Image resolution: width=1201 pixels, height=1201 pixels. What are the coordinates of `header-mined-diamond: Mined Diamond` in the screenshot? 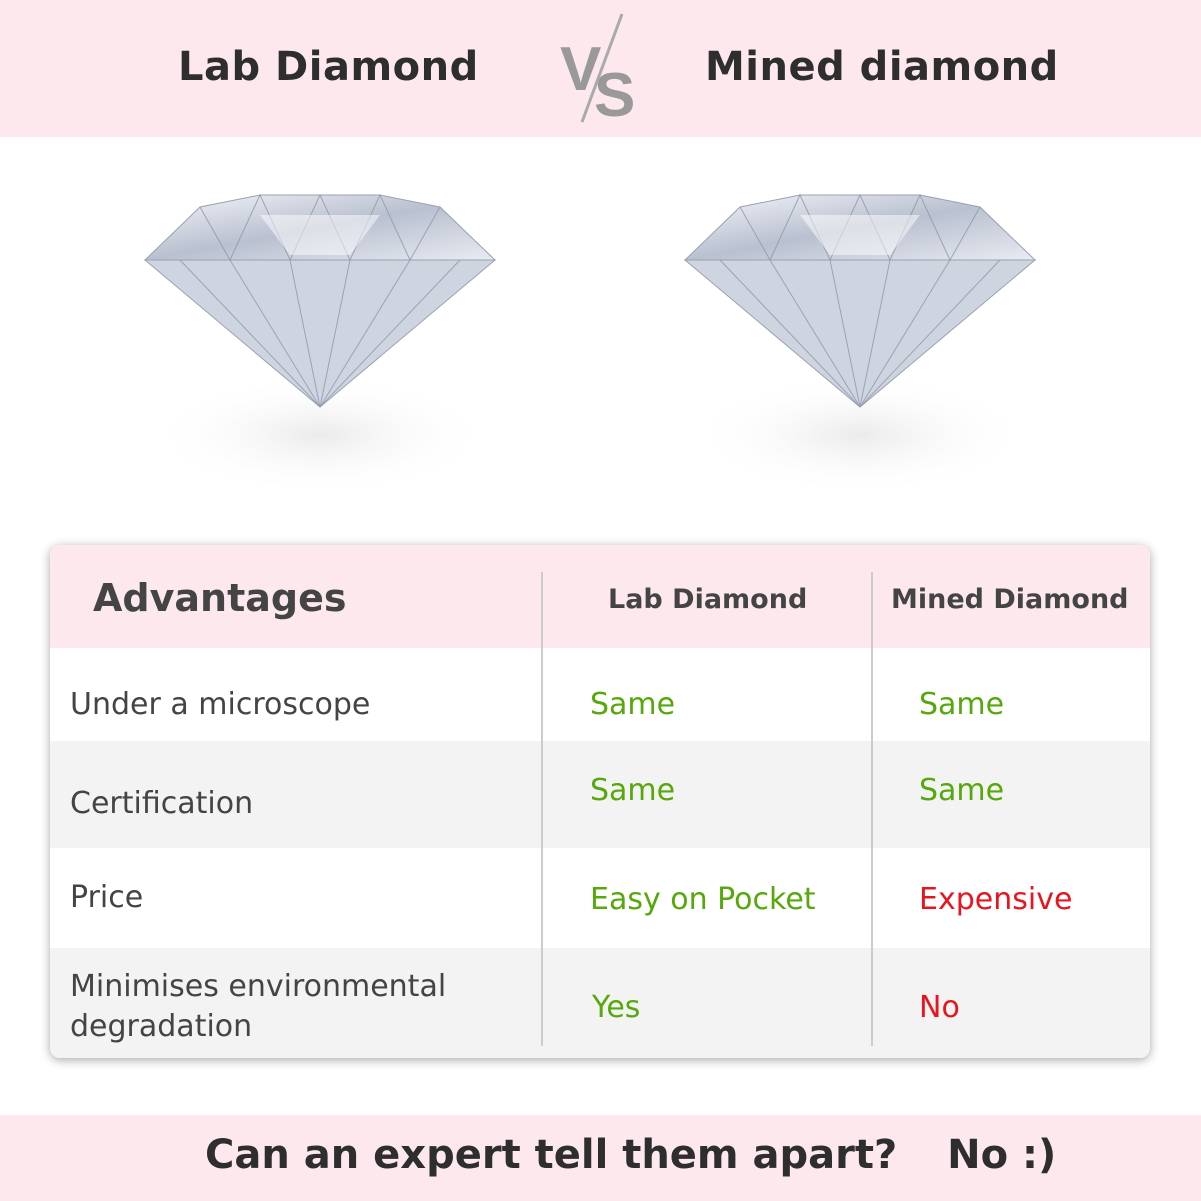 It's located at (1010, 599).